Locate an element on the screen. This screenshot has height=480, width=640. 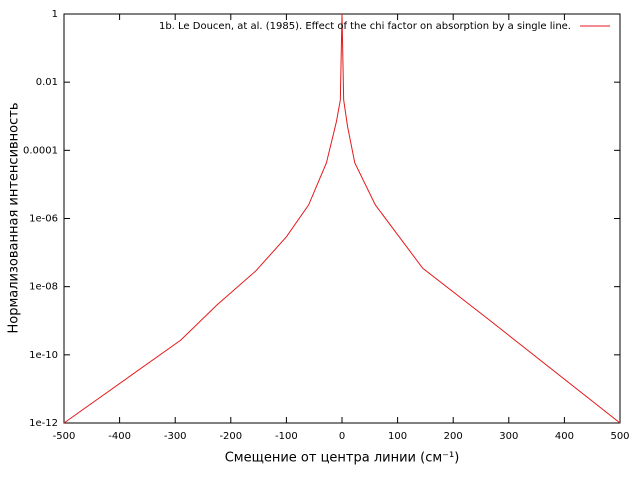
y-tick-label: 1e-08 is located at coordinates (43, 287).